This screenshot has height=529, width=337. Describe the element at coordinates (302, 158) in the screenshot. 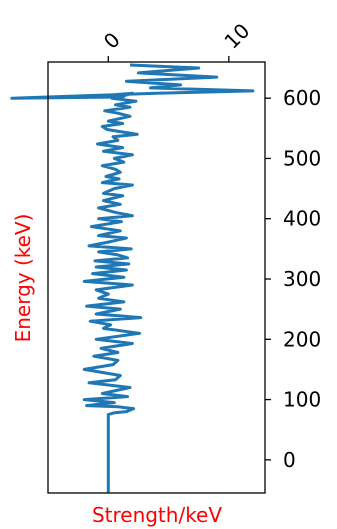

I see `y-tick-label-500: 500` at that location.